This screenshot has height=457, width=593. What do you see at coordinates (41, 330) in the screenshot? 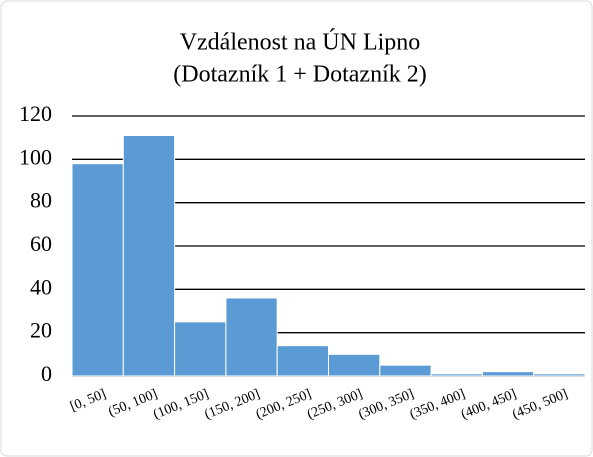
I see `y-tick-label: 20` at bounding box center [41, 330].